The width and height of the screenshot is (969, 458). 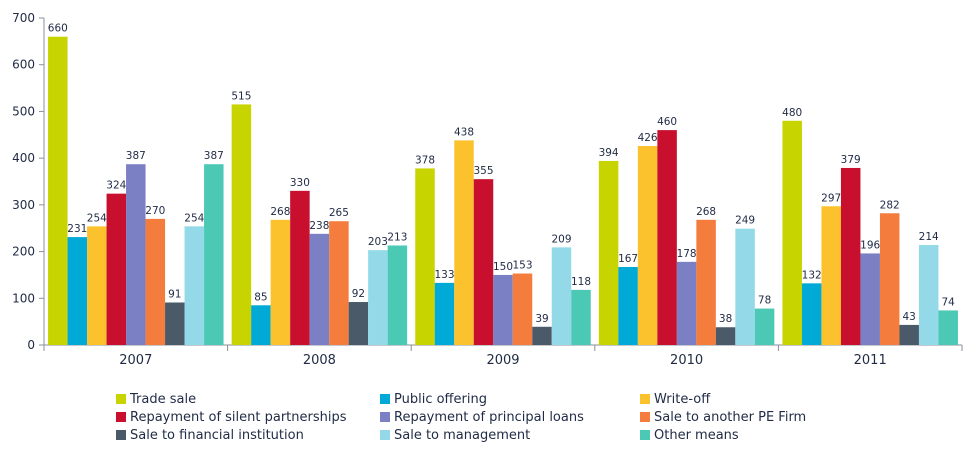 What do you see at coordinates (686, 360) in the screenshot?
I see `x-category-label-2010: 2010` at bounding box center [686, 360].